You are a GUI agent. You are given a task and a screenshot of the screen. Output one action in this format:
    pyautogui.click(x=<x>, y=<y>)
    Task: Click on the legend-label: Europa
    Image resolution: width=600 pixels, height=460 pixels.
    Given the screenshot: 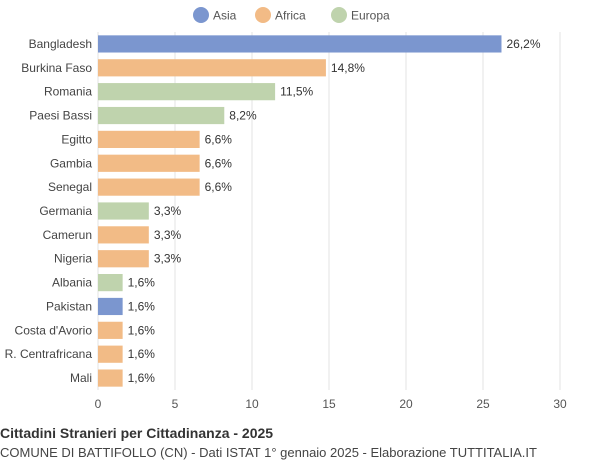 What is the action you would take?
    pyautogui.click(x=370, y=16)
    